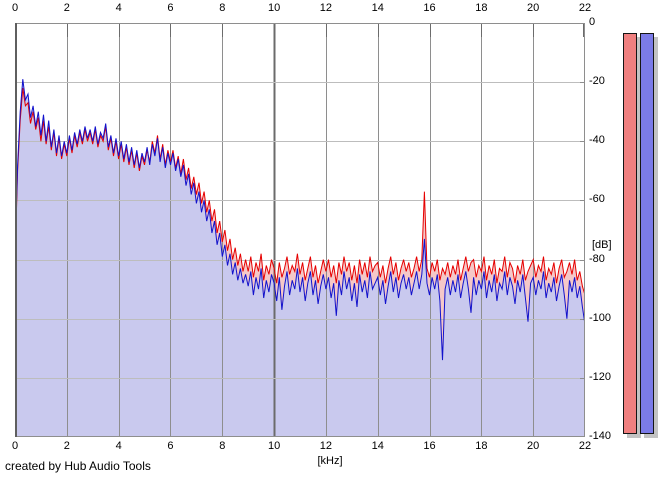 The image size is (664, 481). What do you see at coordinates (15, 446) in the screenshot?
I see `x-tick-label-bottom: 0` at bounding box center [15, 446].